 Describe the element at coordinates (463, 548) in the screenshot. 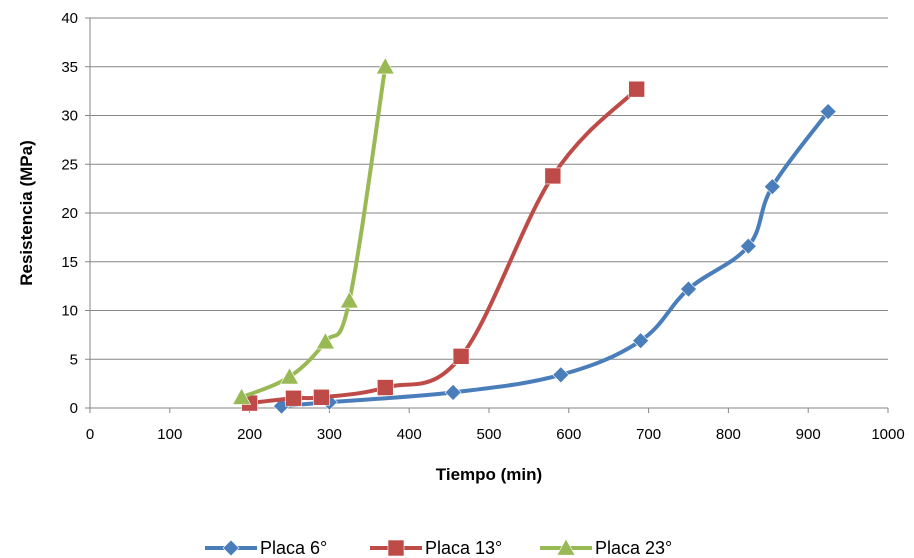

I see `legend-label: Placa 13°` at that location.